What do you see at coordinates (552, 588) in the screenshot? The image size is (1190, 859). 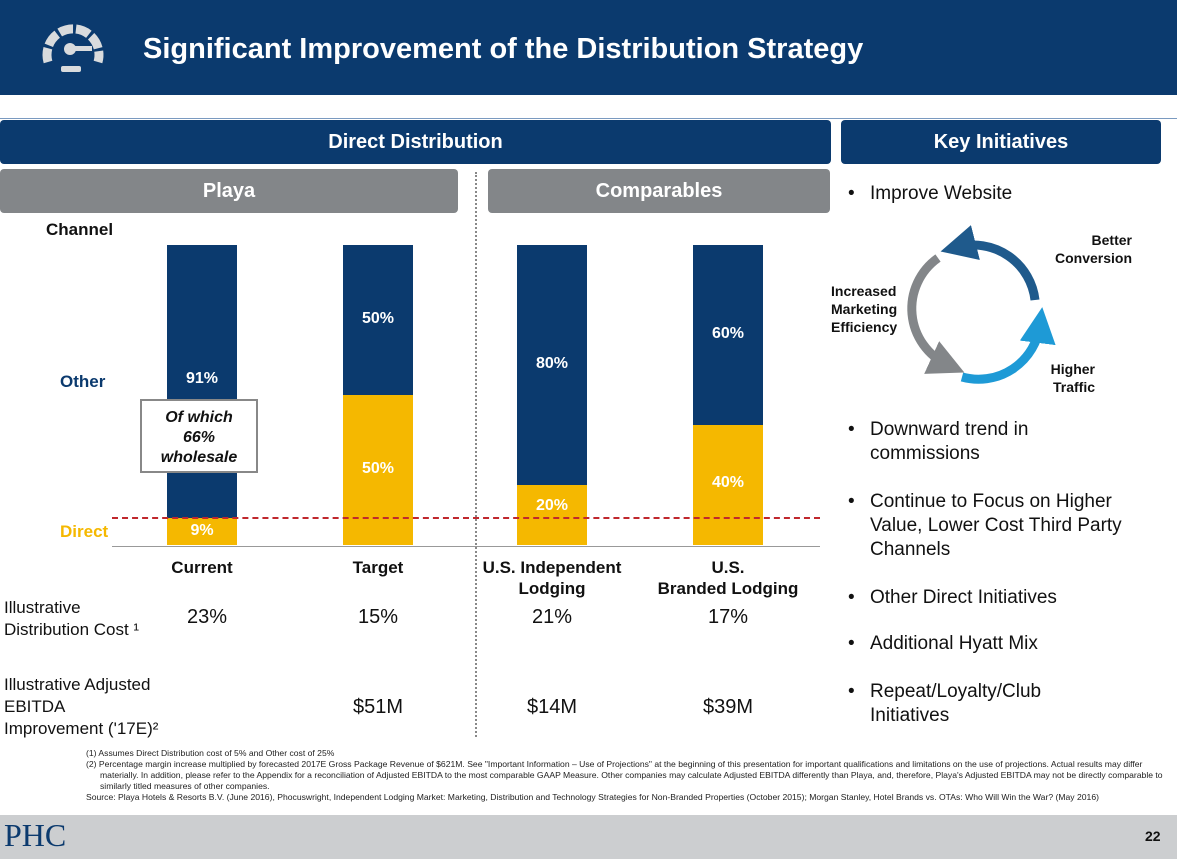 I see `category-label-line: Lodging` at bounding box center [552, 588].